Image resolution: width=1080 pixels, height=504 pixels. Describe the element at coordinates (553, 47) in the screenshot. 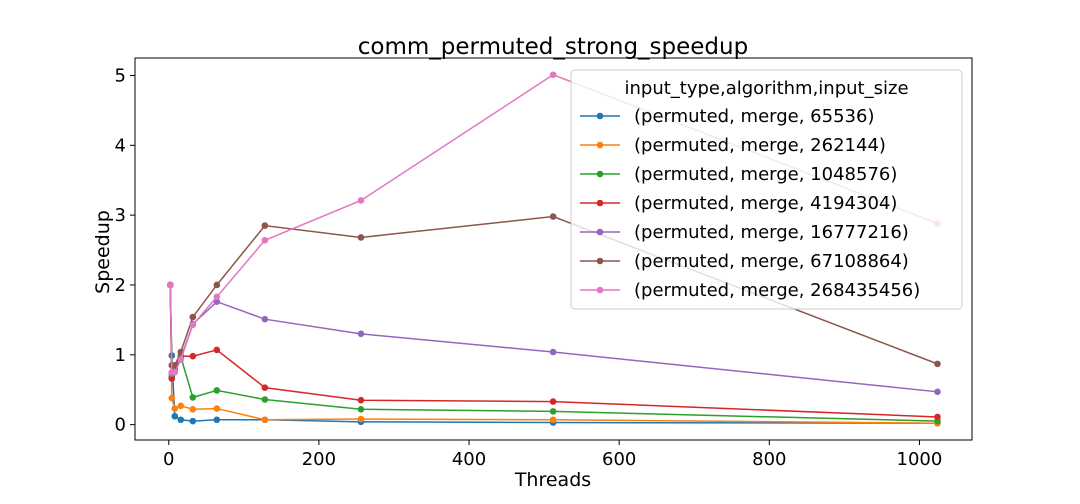

I see `chart-title: comm_permuted_strong_speedup` at that location.